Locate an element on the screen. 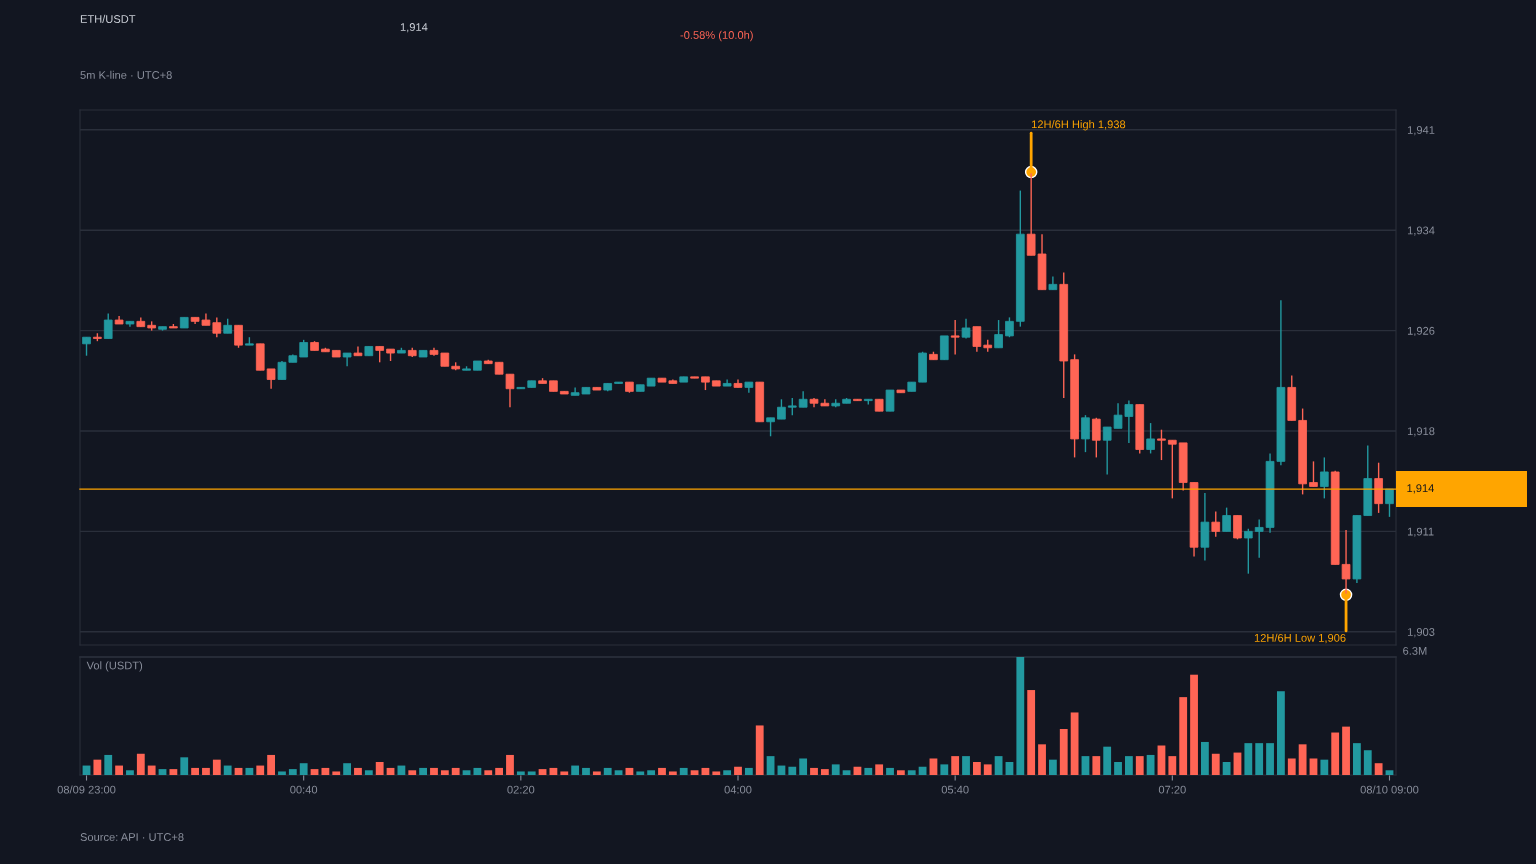 The width and height of the screenshot is (1536, 864). y-tick-label: 1,934 is located at coordinates (1421, 231).